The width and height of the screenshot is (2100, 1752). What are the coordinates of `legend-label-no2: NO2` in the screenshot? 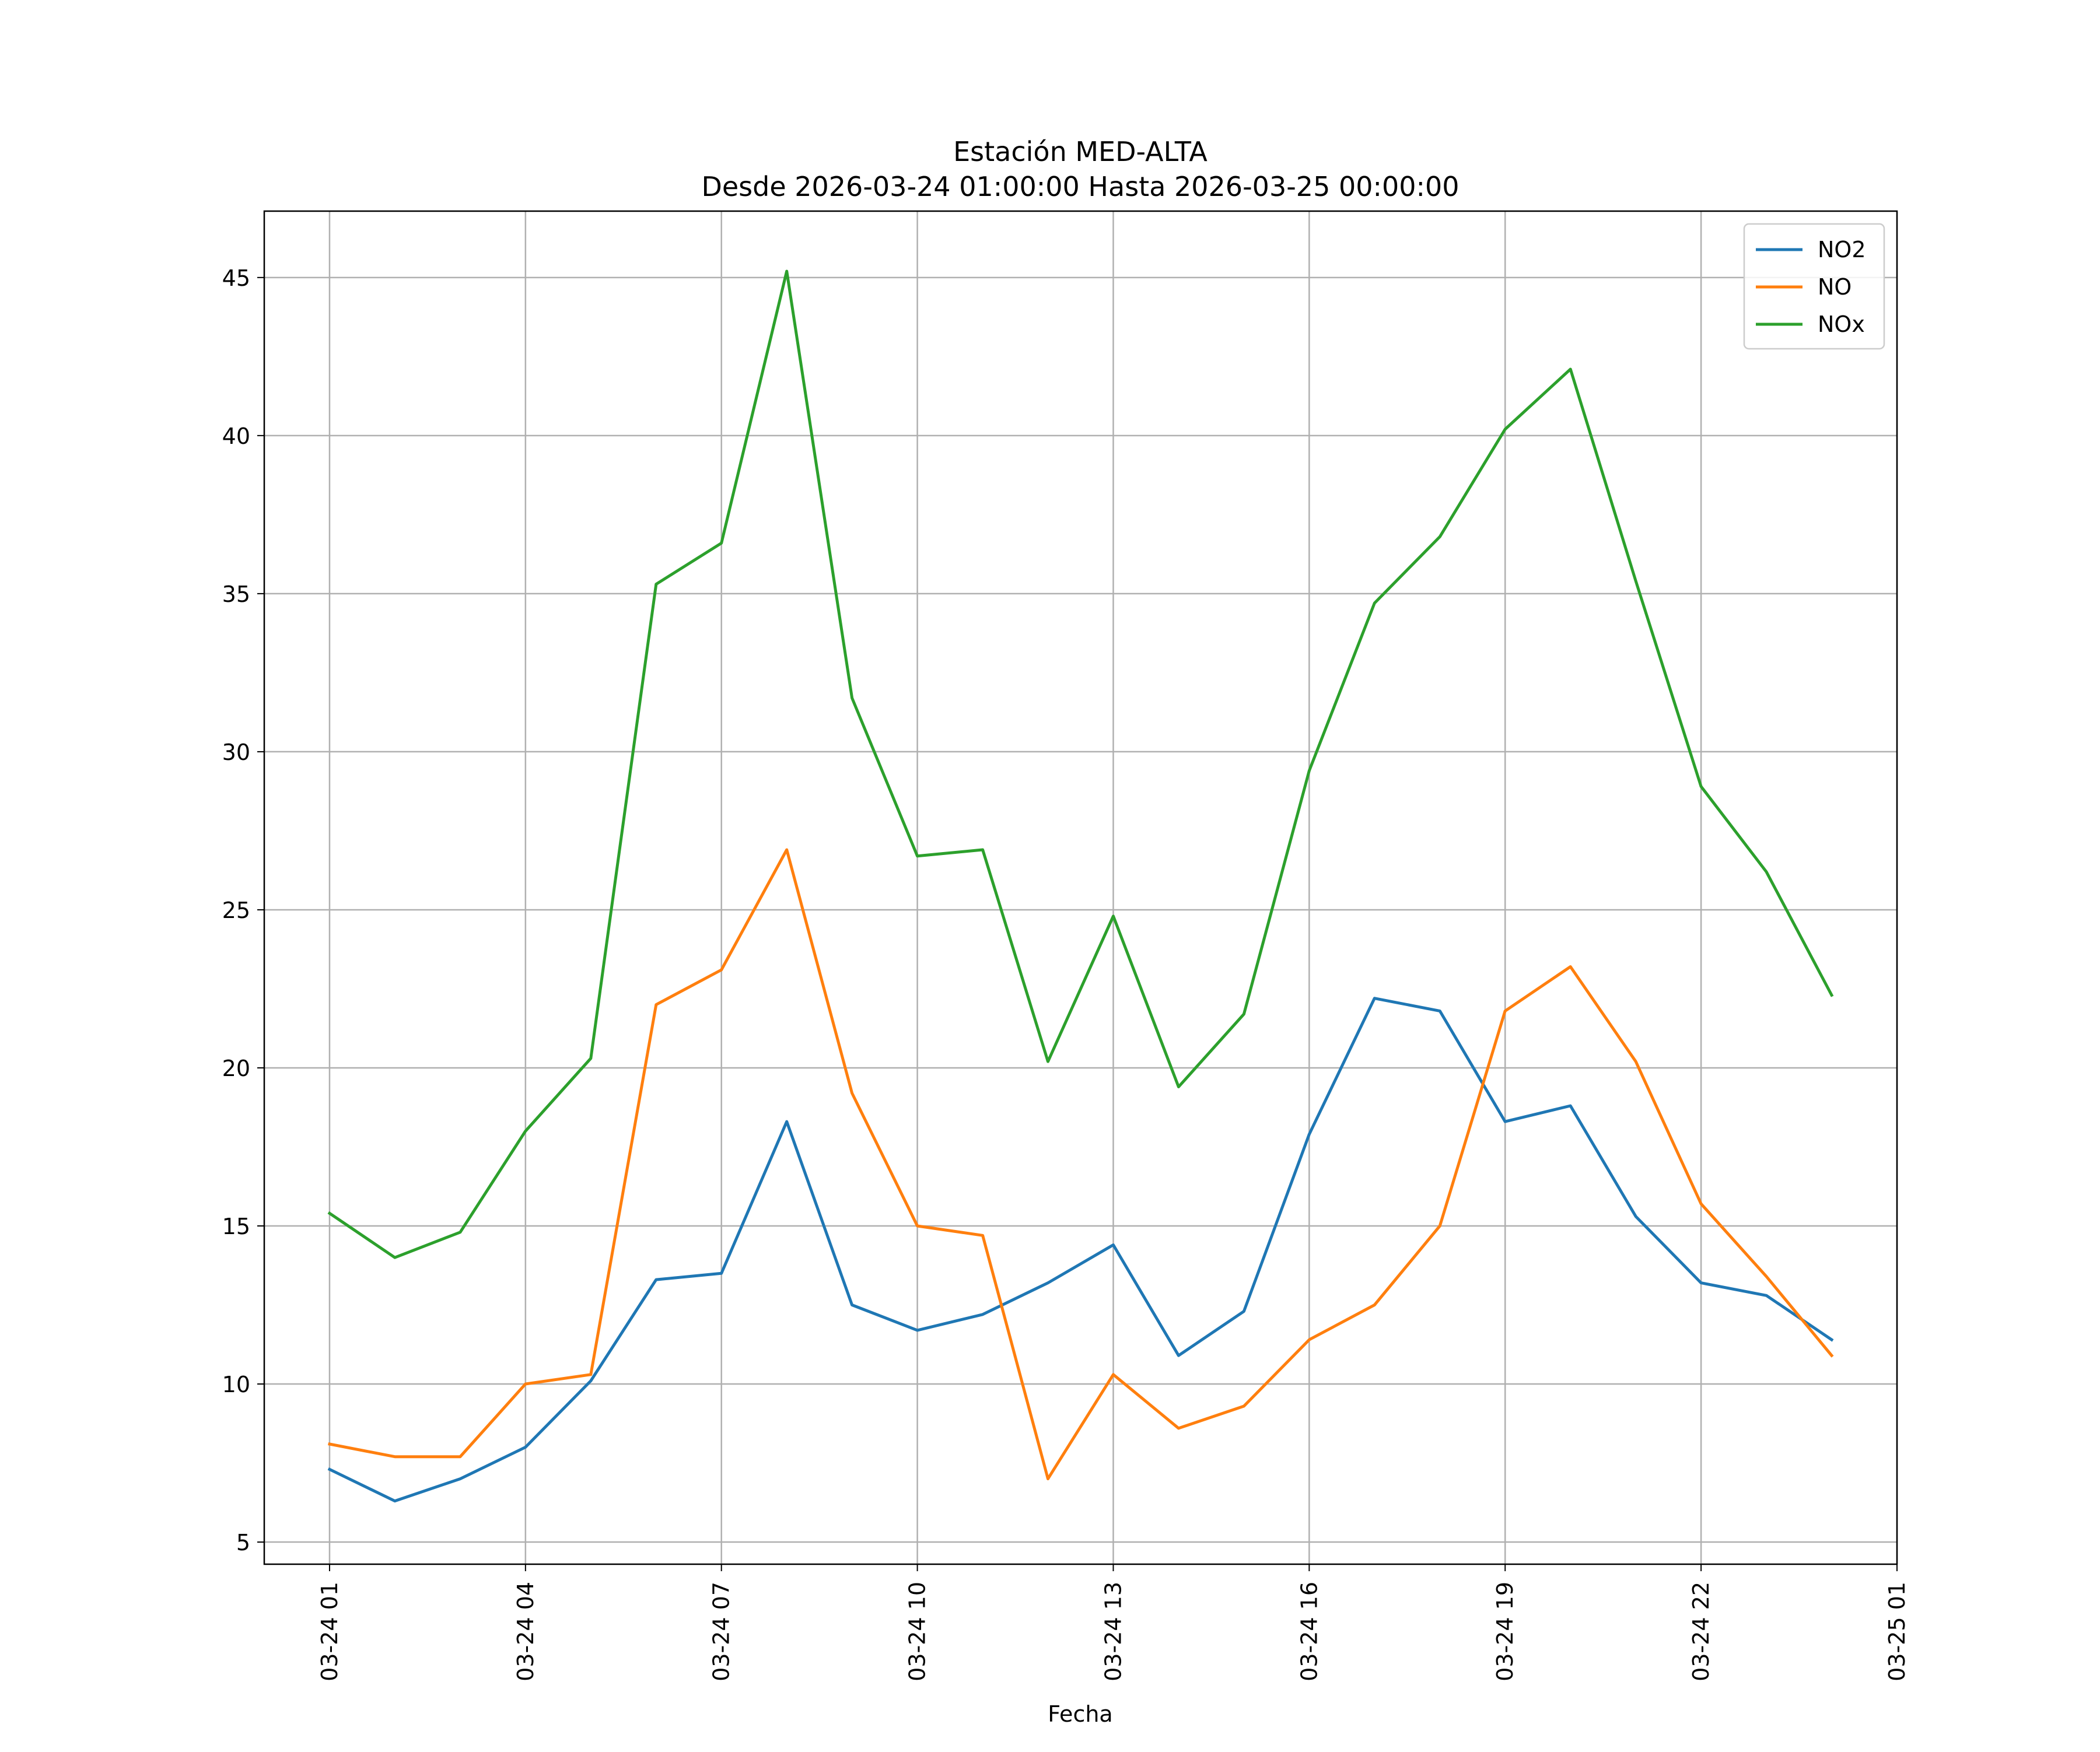 It's located at (1842, 249).